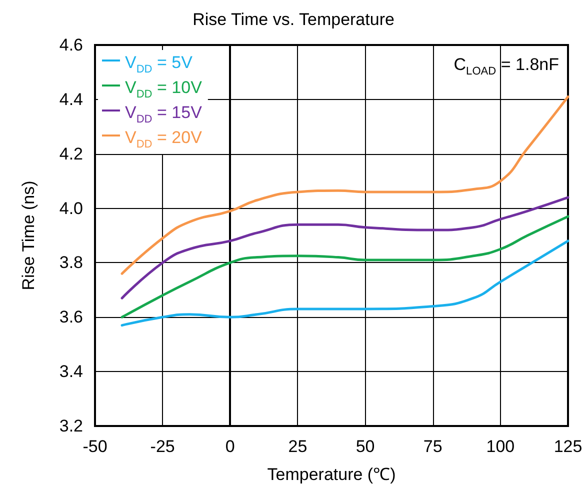  What do you see at coordinates (331, 474) in the screenshot?
I see `x-axis-title: Temperature (℃)` at bounding box center [331, 474].